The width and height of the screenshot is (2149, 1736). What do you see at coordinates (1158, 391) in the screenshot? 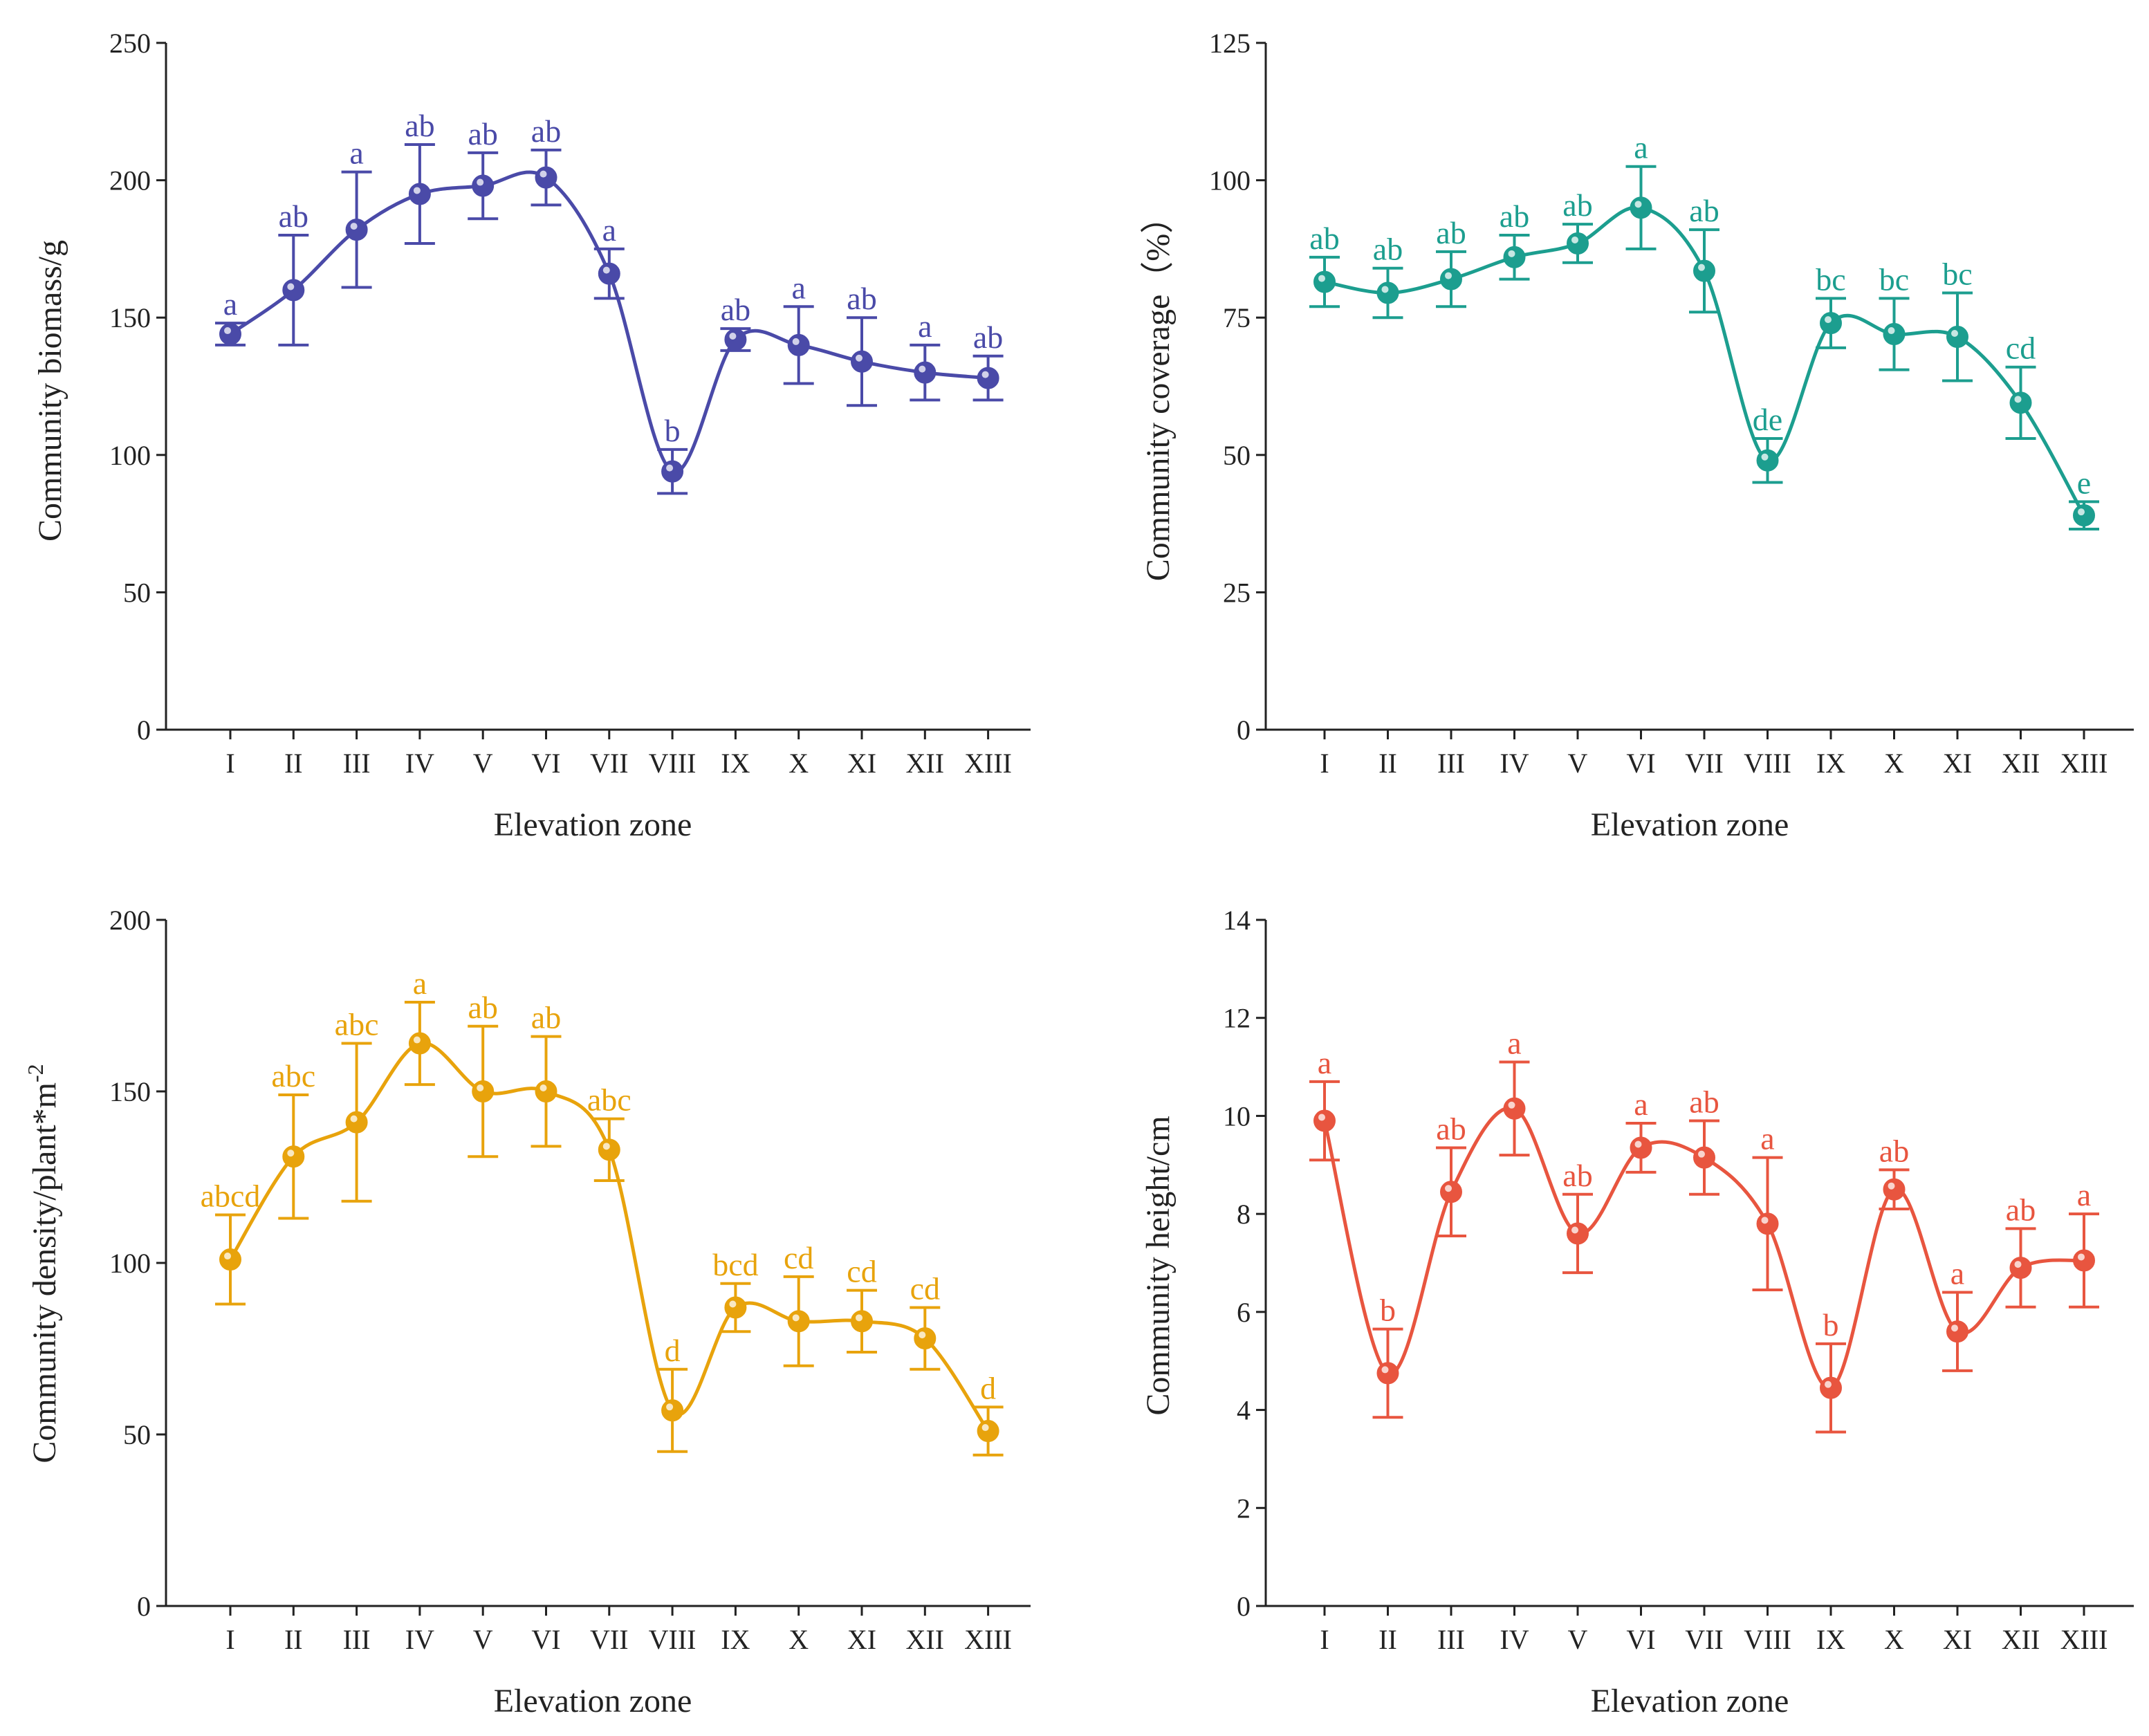
I see `y-axis-title: Community coverage（%）` at bounding box center [1158, 391].